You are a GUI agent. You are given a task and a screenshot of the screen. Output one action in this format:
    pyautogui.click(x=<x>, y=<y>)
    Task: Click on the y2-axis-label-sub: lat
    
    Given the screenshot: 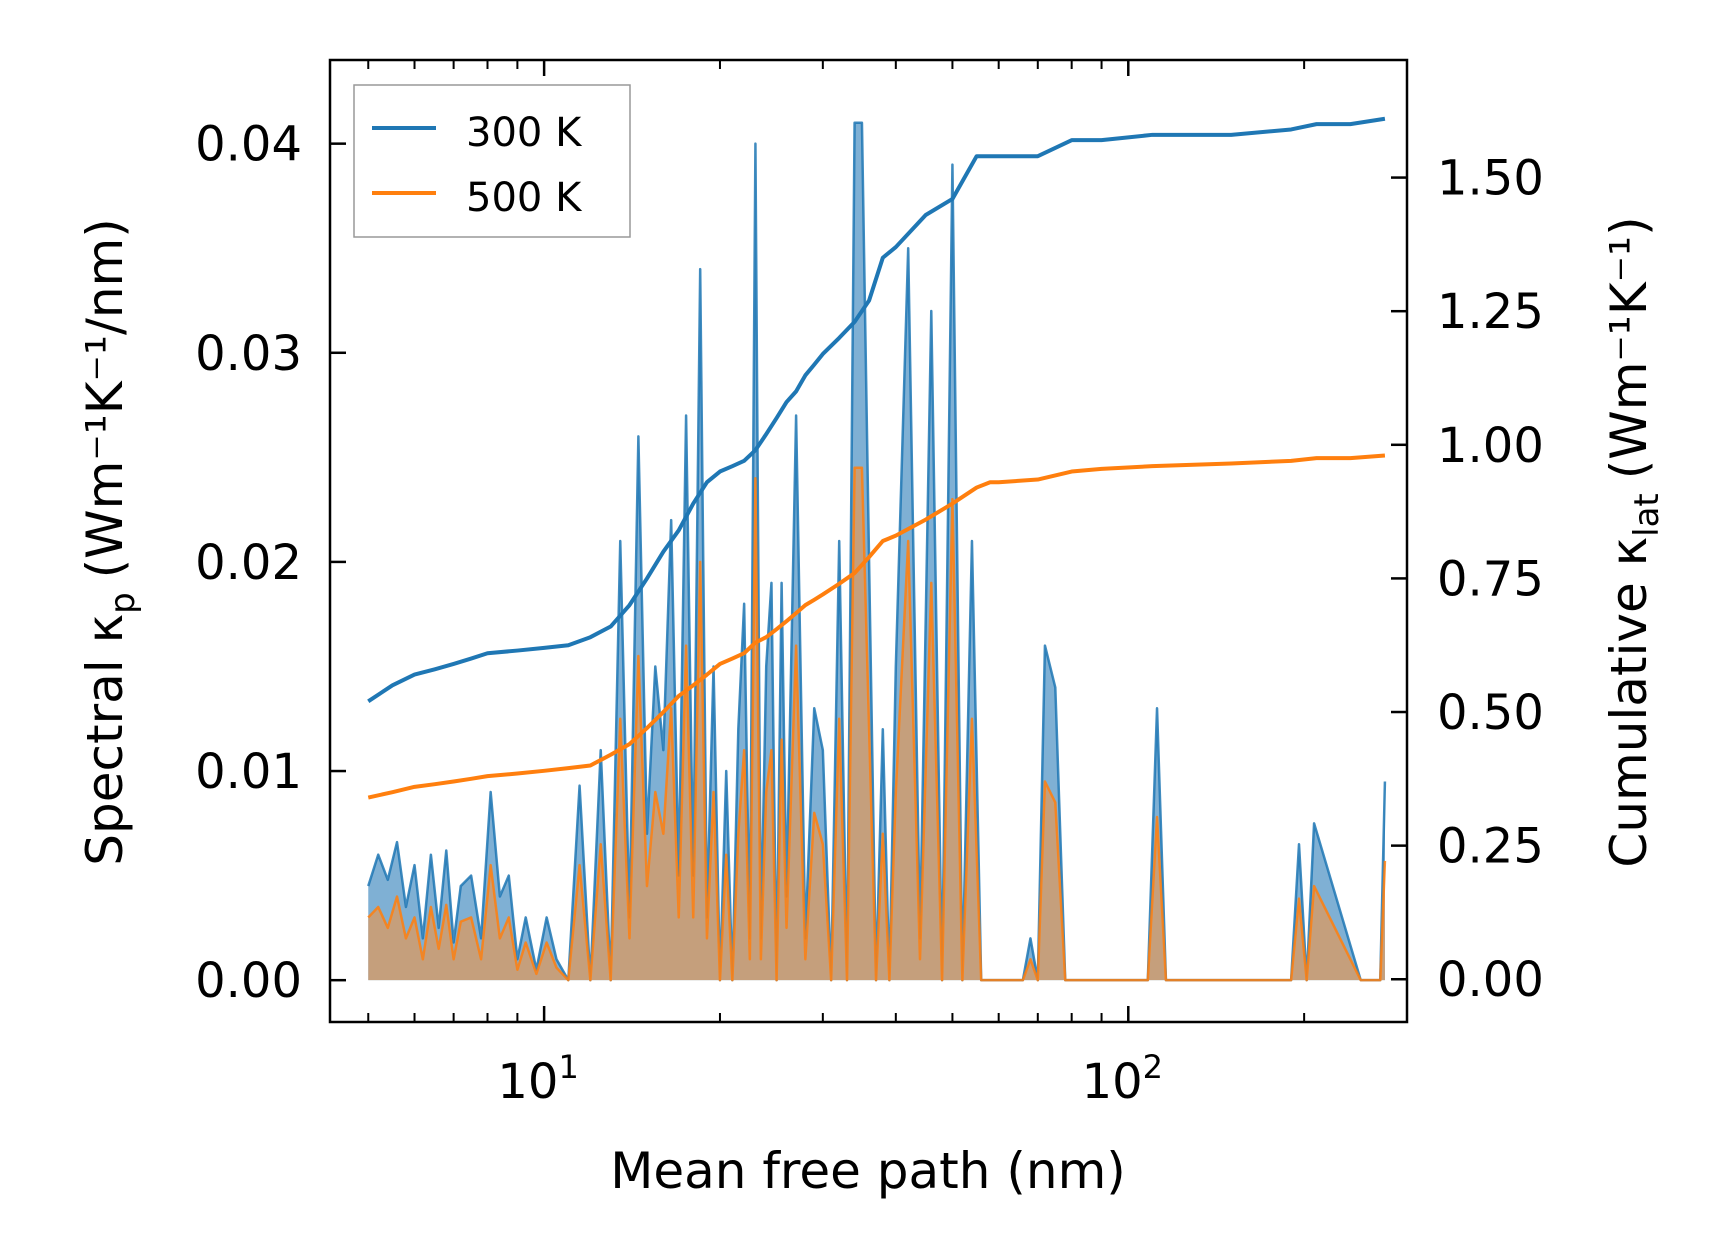 What is the action you would take?
    pyautogui.click(x=1647, y=515)
    